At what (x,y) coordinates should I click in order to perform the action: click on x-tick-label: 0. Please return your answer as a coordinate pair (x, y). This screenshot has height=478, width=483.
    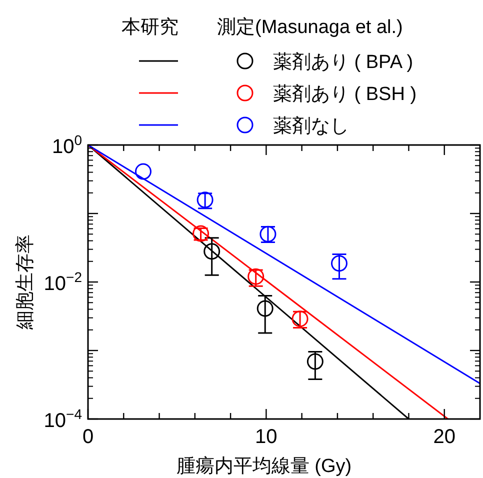
    Looking at the image, I should click on (88, 437).